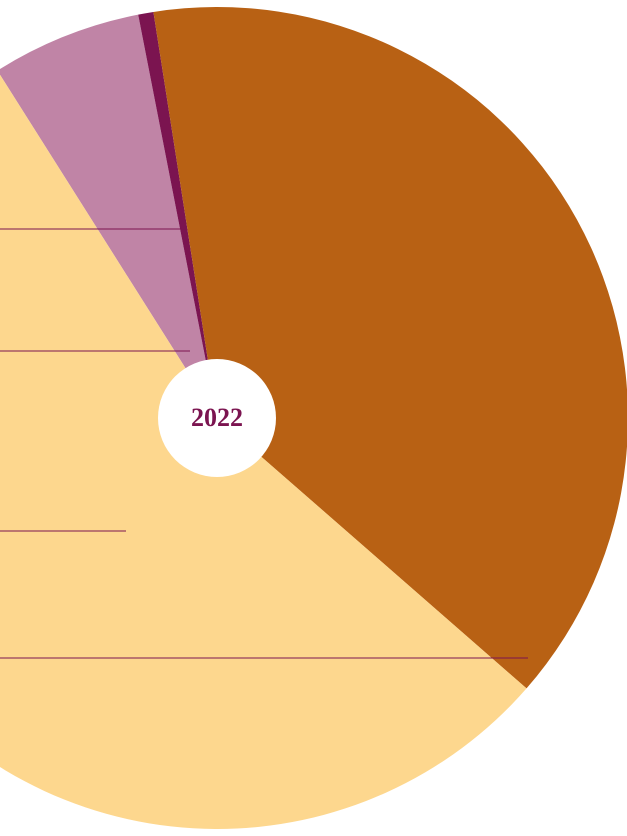 This screenshot has width=627, height=836. I want to click on pie-slice, so click(177, 215).